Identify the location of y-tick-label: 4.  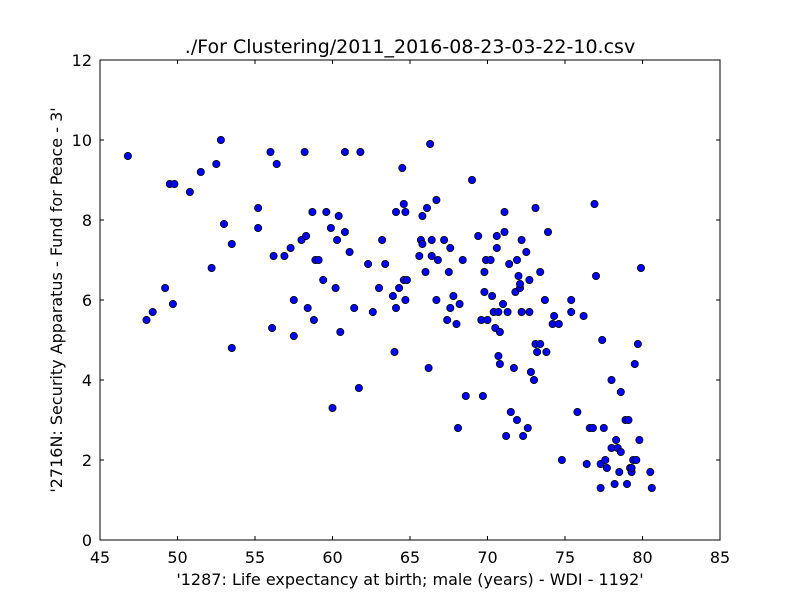
(87, 380).